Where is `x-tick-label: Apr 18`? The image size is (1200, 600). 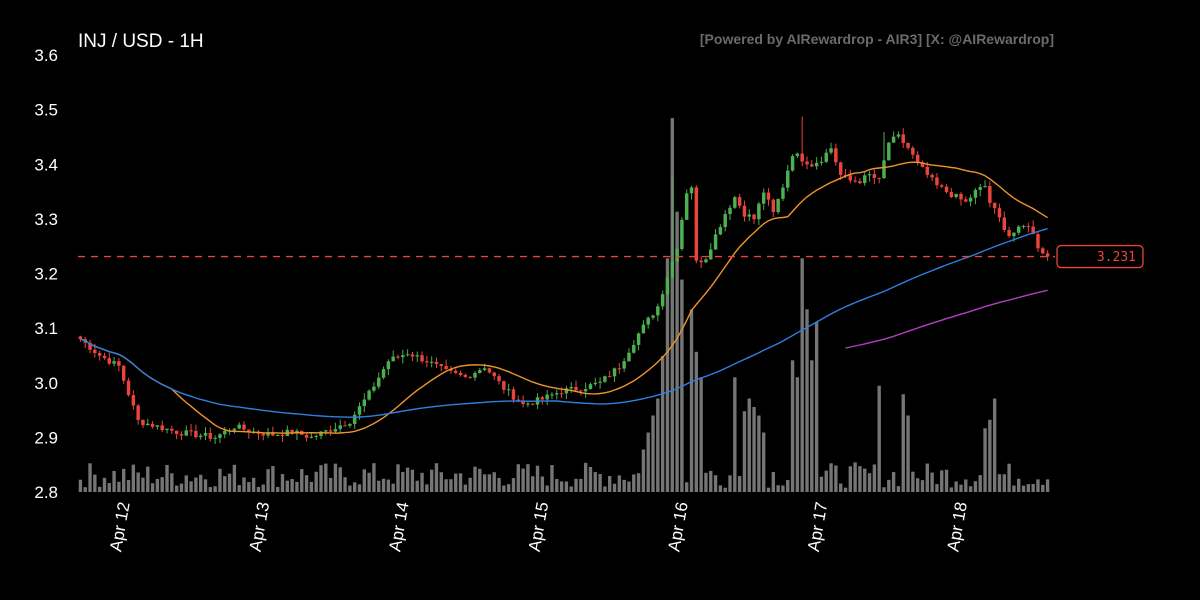
x-tick-label: Apr 18 is located at coordinates (957, 526).